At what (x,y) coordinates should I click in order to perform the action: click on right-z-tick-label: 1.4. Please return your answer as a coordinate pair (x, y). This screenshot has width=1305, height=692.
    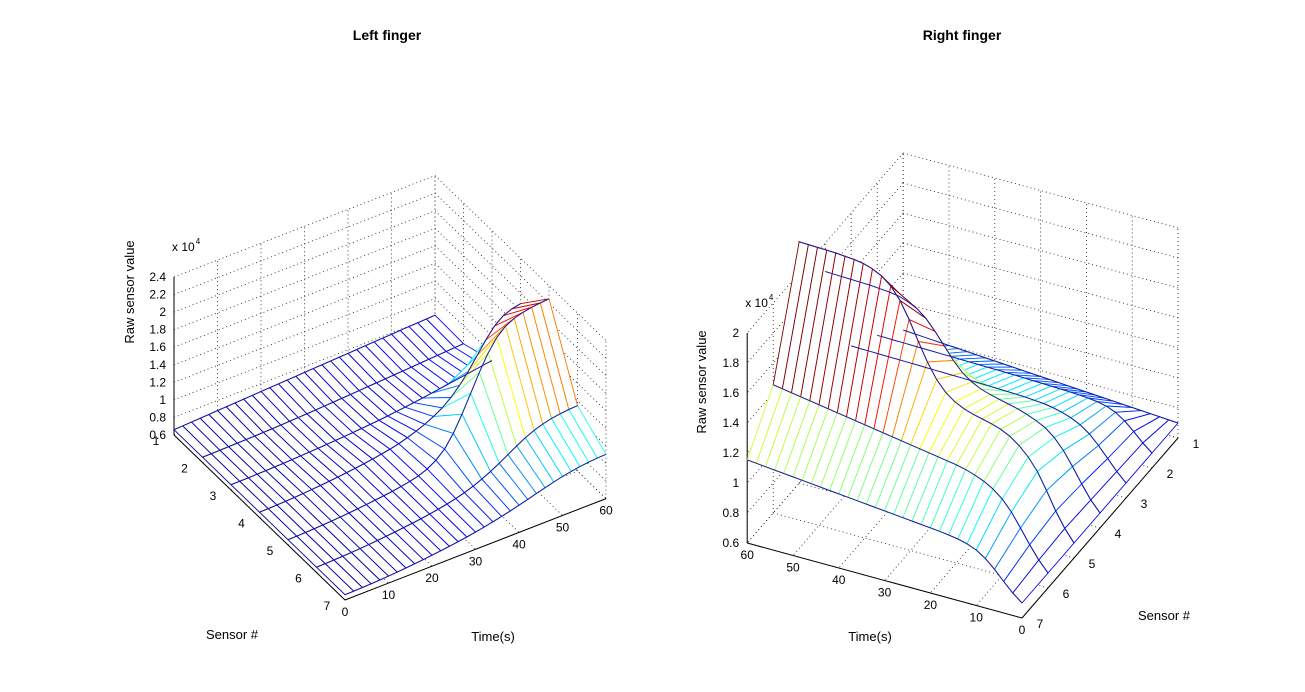
    Looking at the image, I should click on (731, 423).